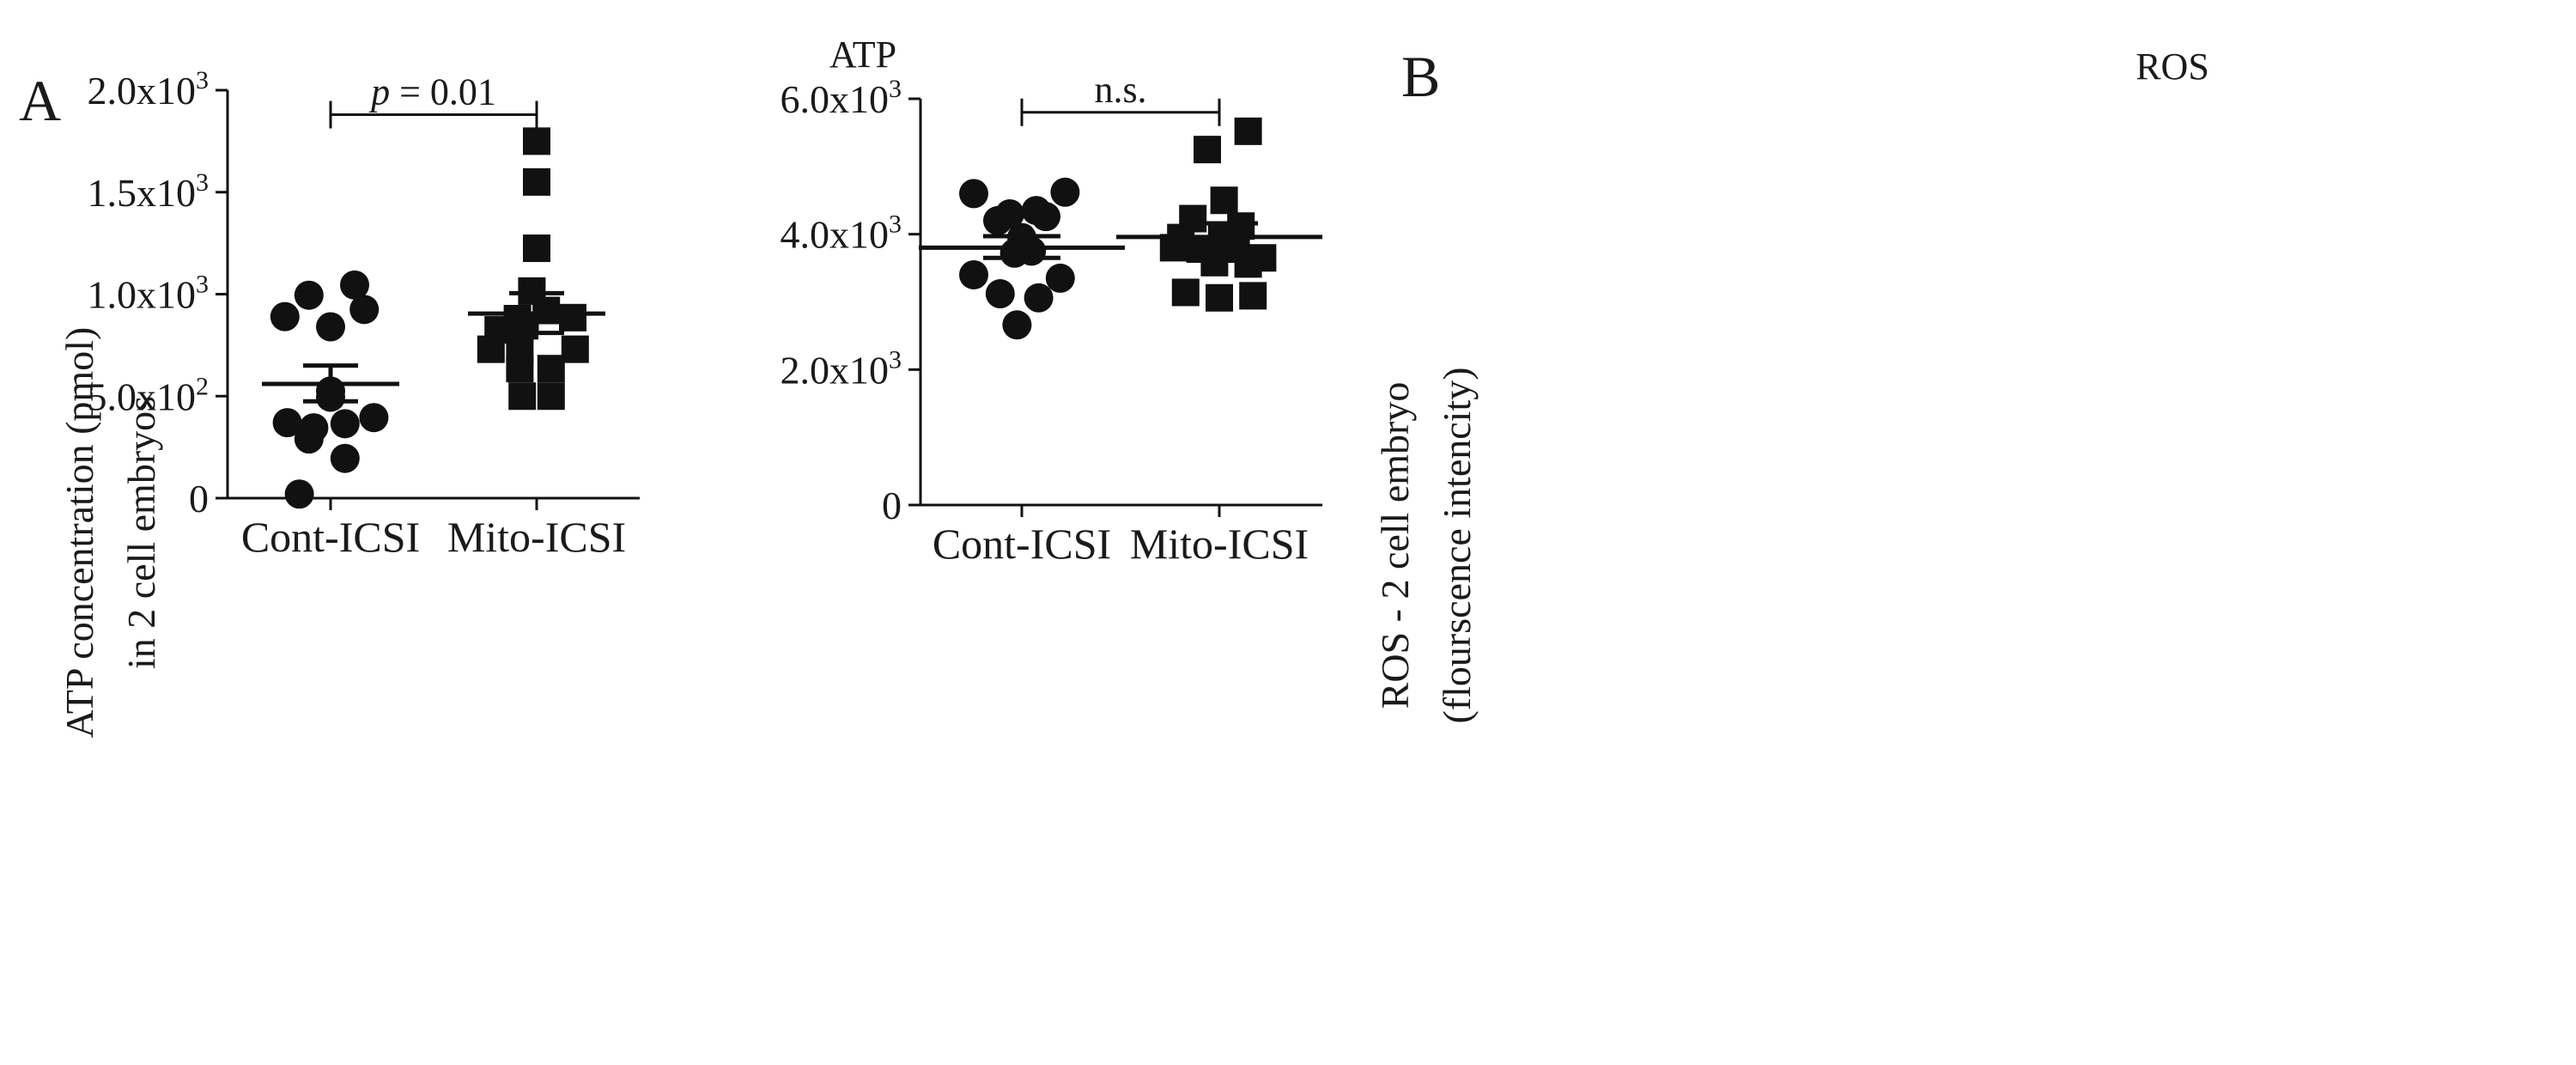 This screenshot has width=2576, height=1065. Describe the element at coordinates (1457, 545) in the screenshot. I see `y-axis-label-line2: (flourscence intencity)` at that location.